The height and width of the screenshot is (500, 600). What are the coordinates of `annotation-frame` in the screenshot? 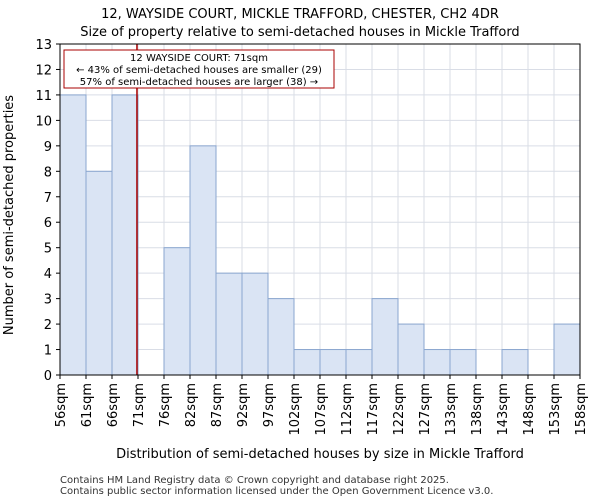 It's located at (199, 69).